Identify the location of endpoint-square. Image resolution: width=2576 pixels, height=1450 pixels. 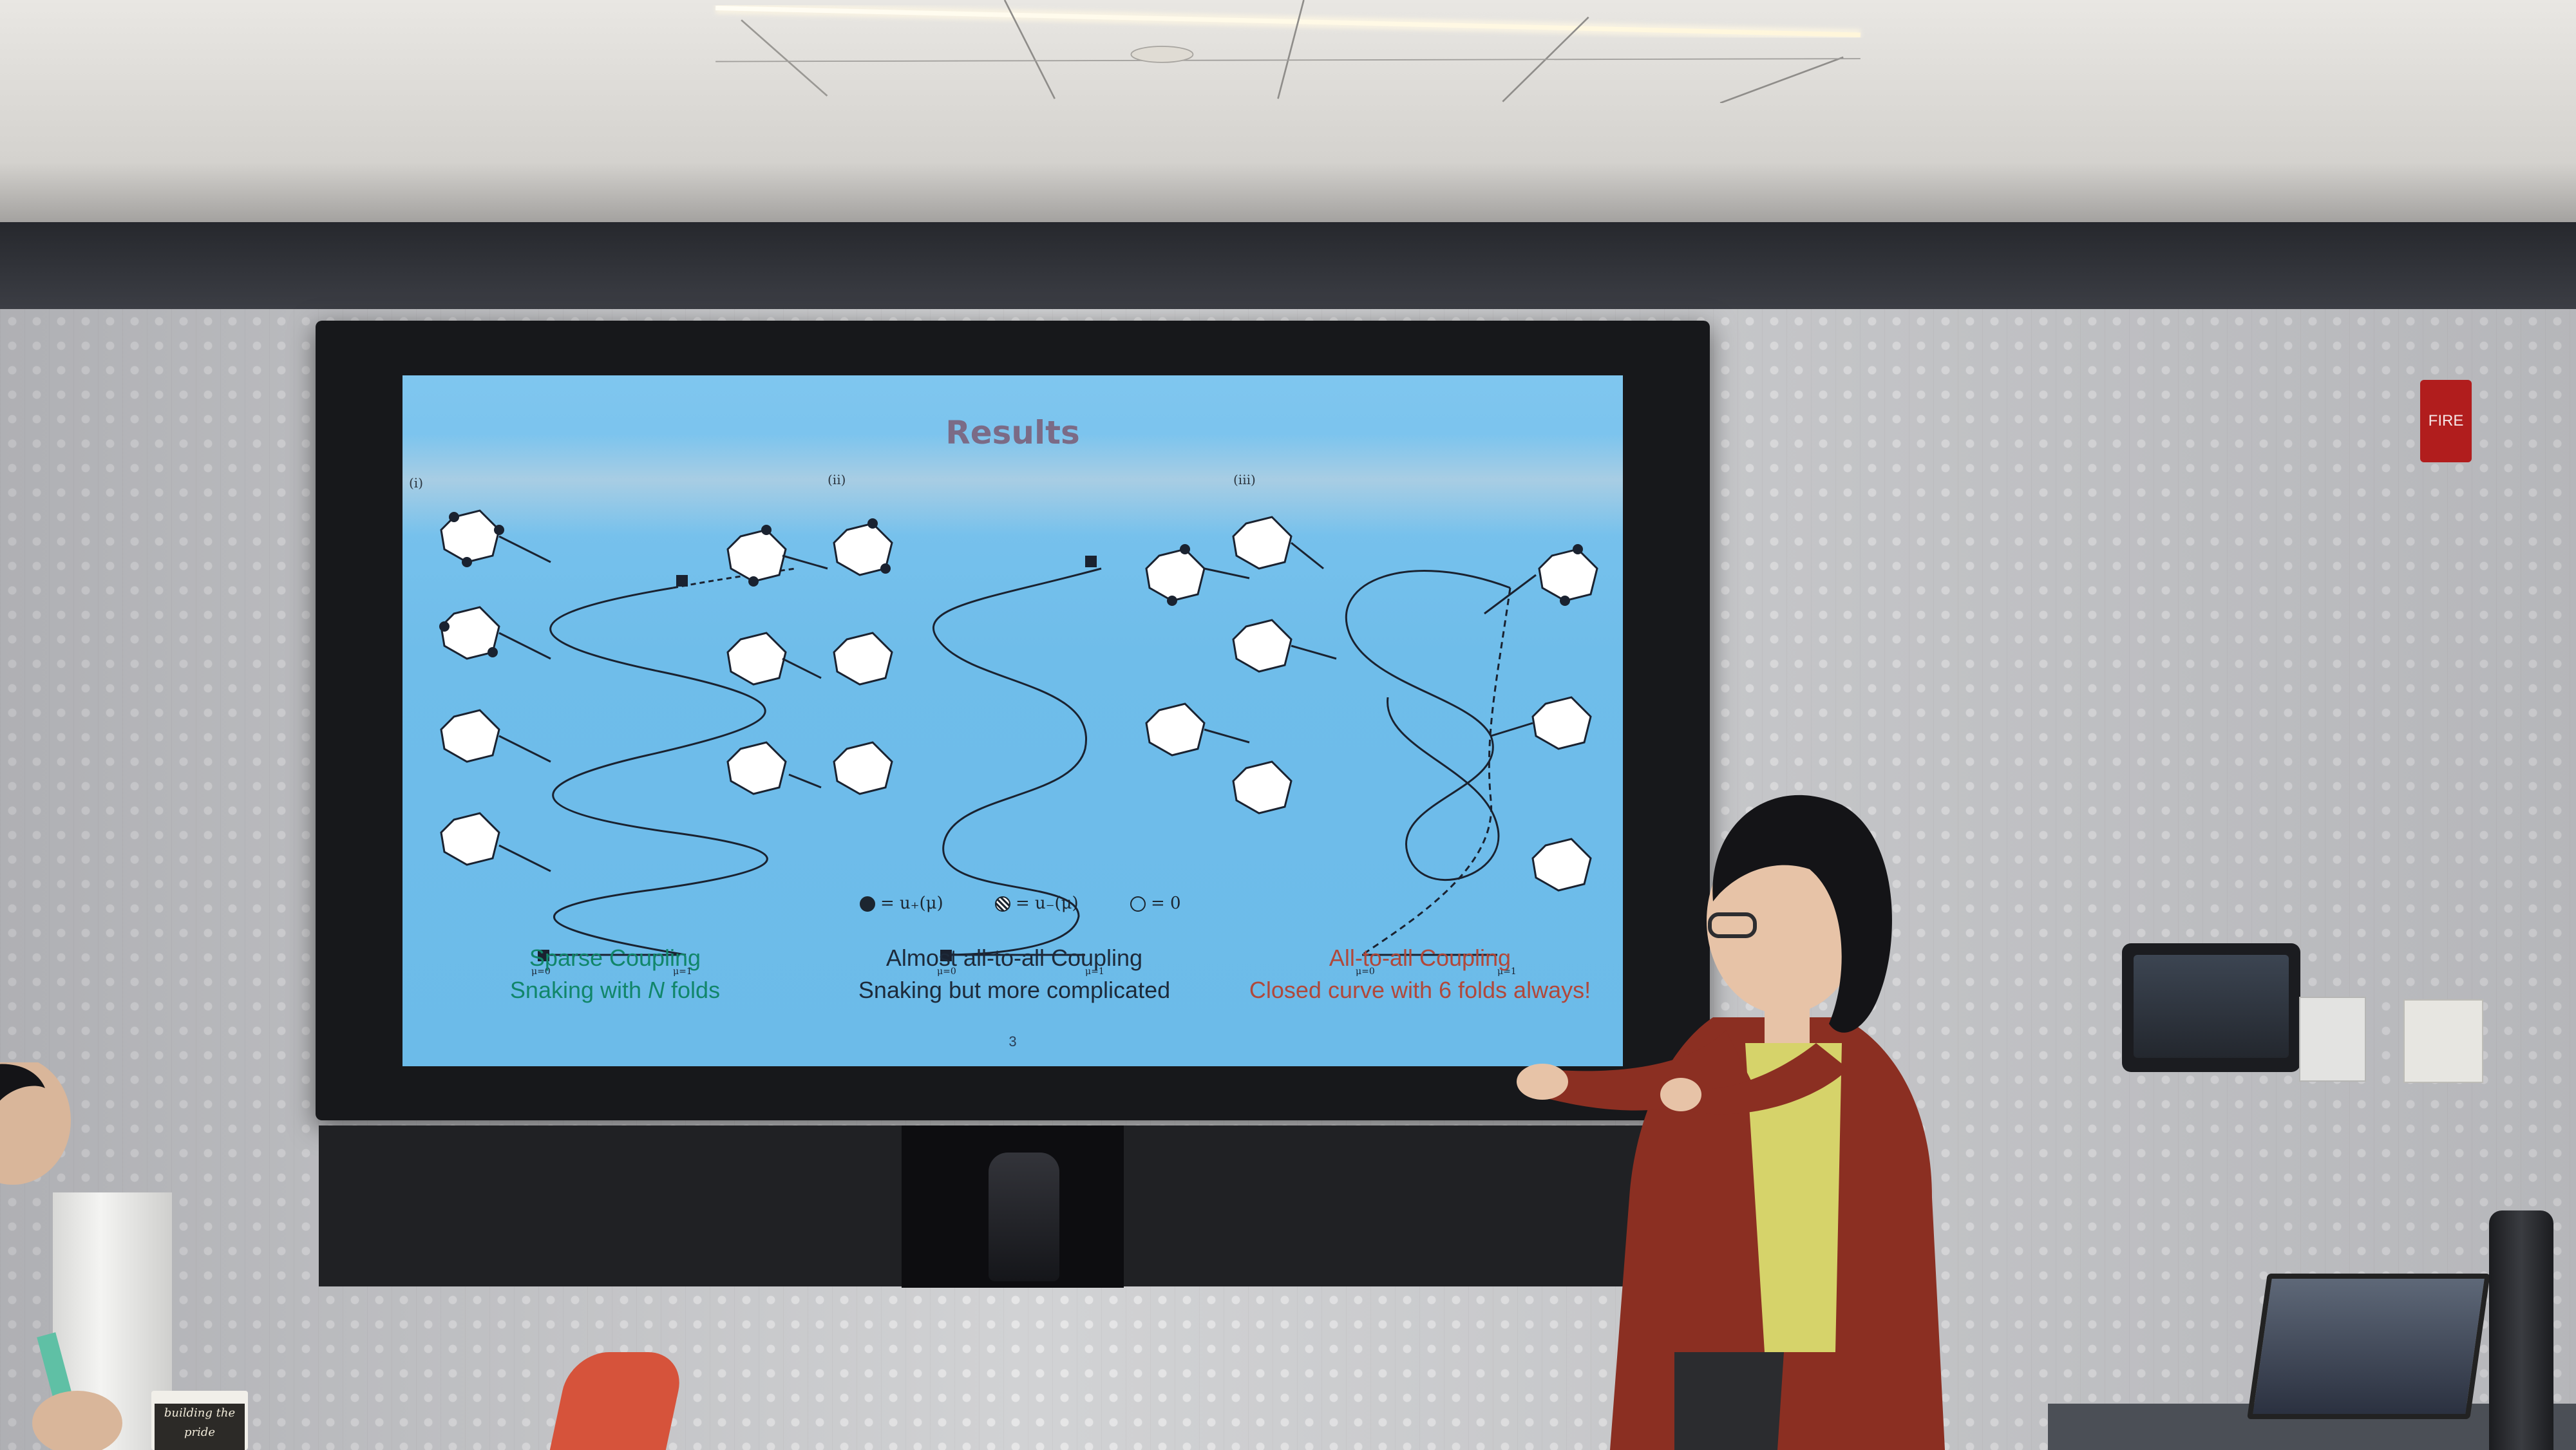
(682, 581).